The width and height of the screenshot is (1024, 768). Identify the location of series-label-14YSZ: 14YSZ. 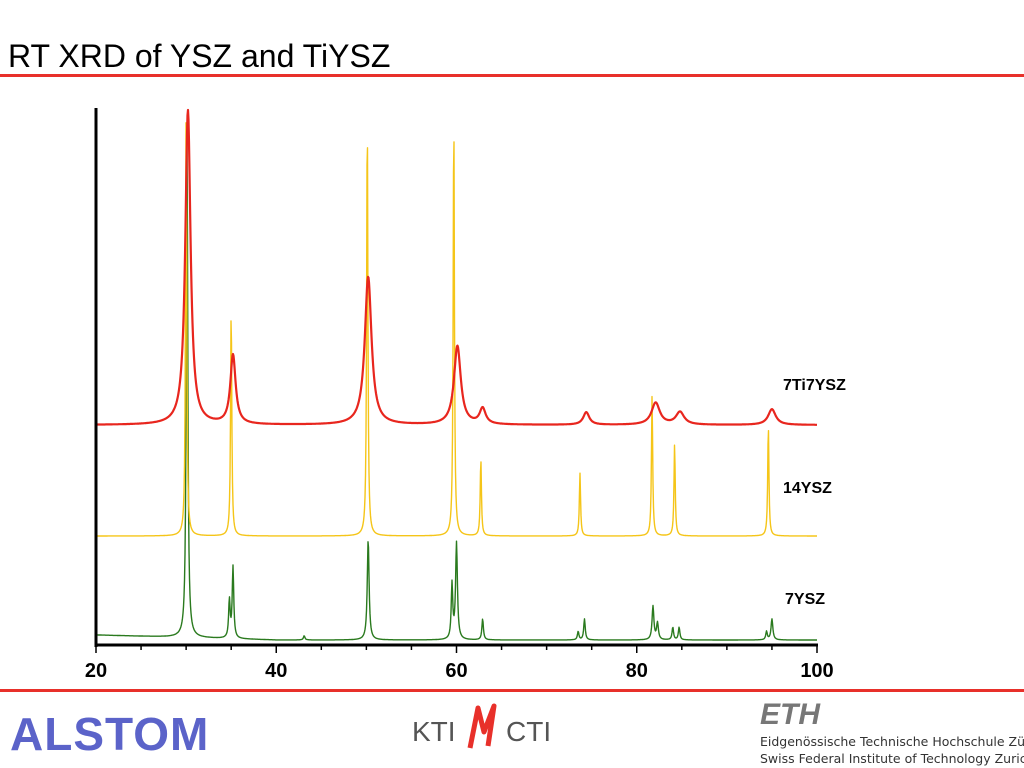
(807, 488).